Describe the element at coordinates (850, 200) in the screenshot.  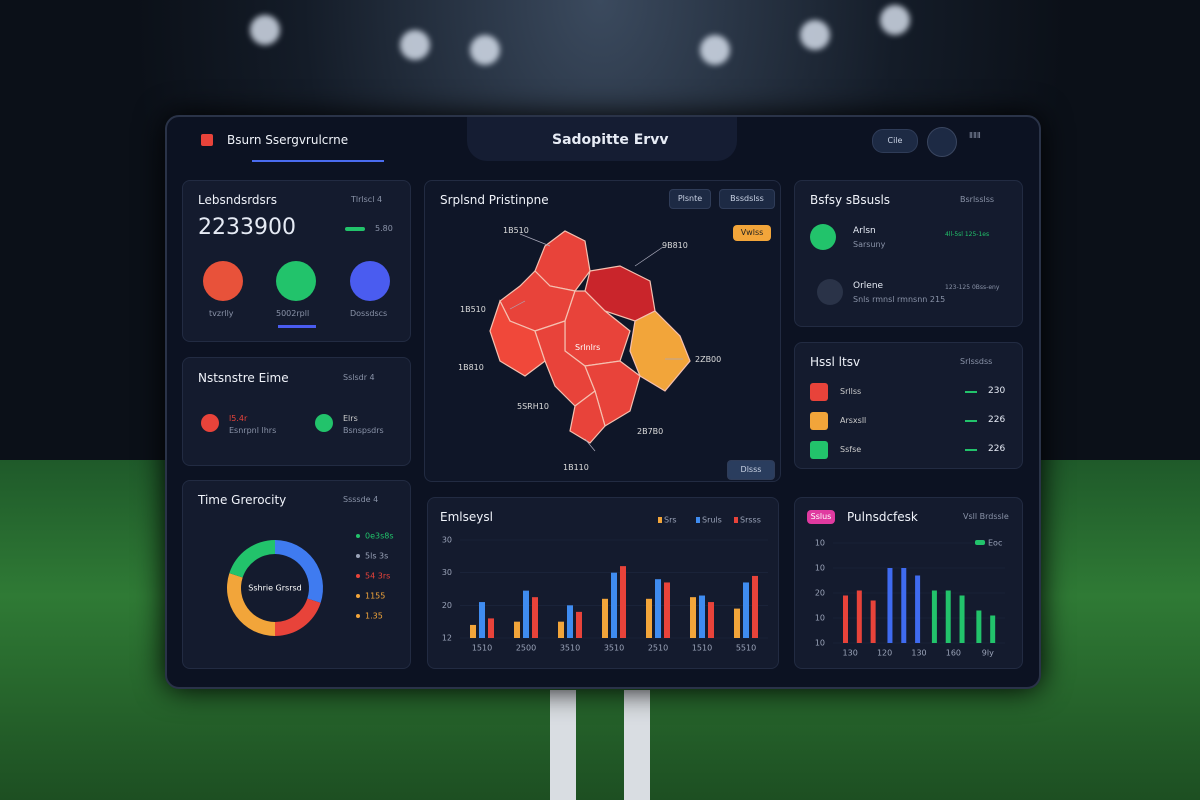
I see `card-title: Bsfsy sBsusls` at that location.